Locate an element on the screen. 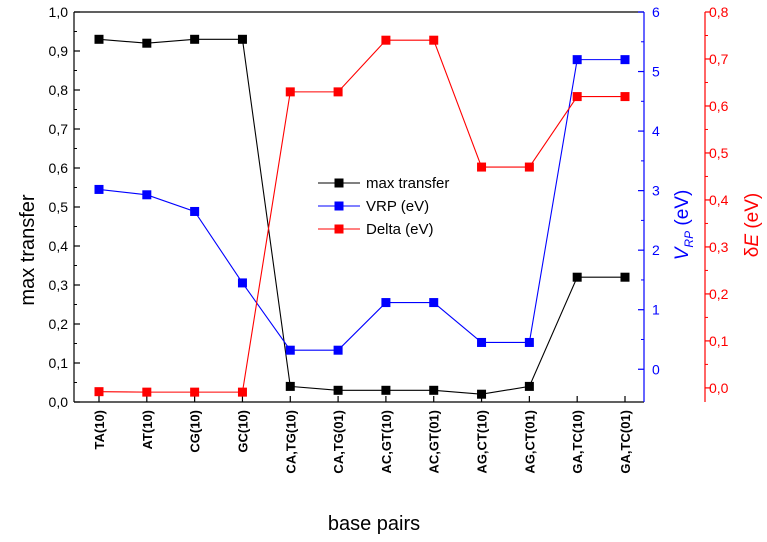 The height and width of the screenshot is (542, 767). x-tick-label: AC,GT(10) is located at coordinates (386, 442).